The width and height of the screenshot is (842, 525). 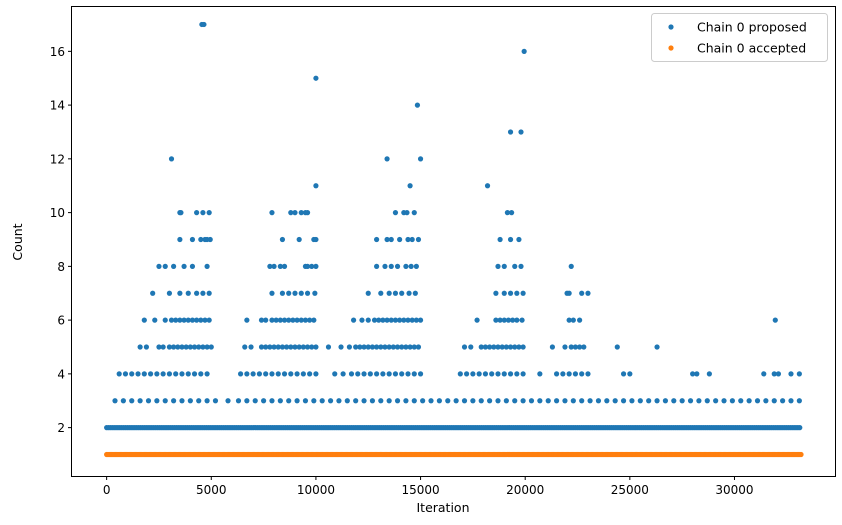 What do you see at coordinates (57, 159) in the screenshot?
I see `y-tick-label: 12` at bounding box center [57, 159].